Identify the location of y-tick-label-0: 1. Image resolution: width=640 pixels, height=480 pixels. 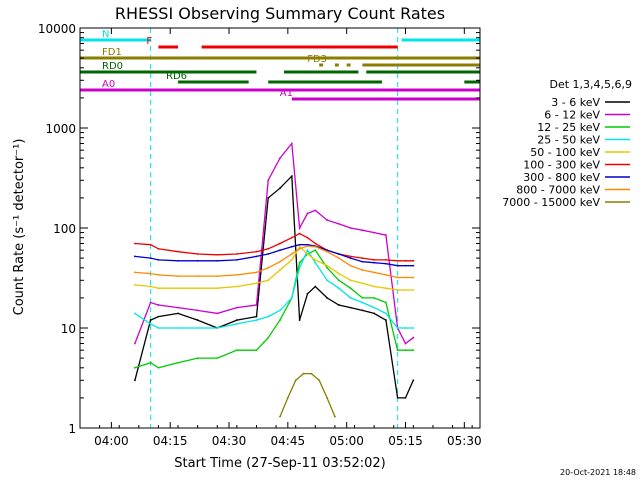
(72, 429).